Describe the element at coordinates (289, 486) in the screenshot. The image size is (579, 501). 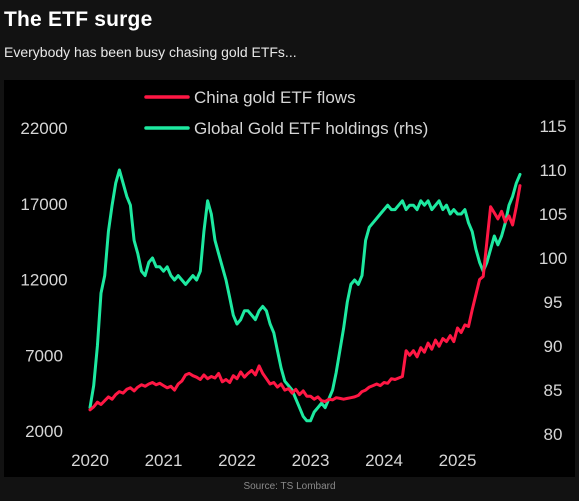
I see `source-note: Source: TS Lombard` at that location.